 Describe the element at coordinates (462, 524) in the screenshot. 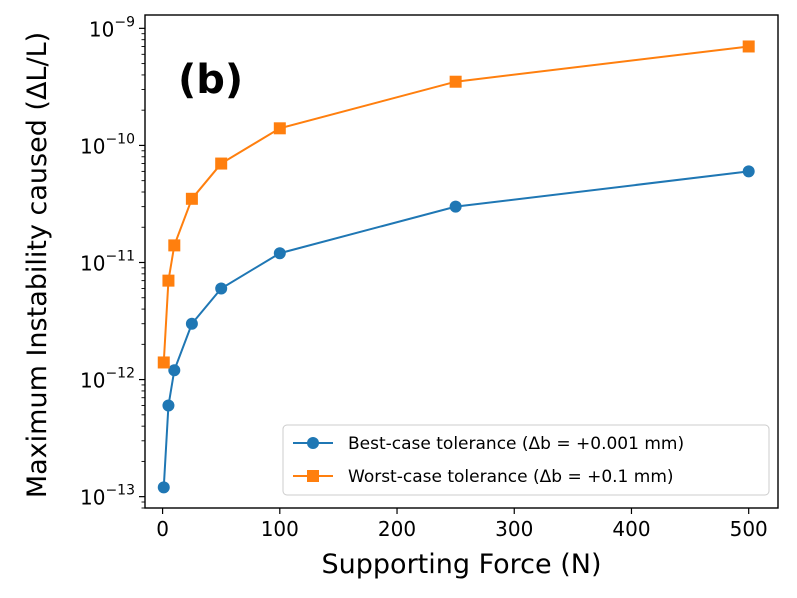

I see `x-axis-ticks: 0 100 200 300 400 500` at that location.